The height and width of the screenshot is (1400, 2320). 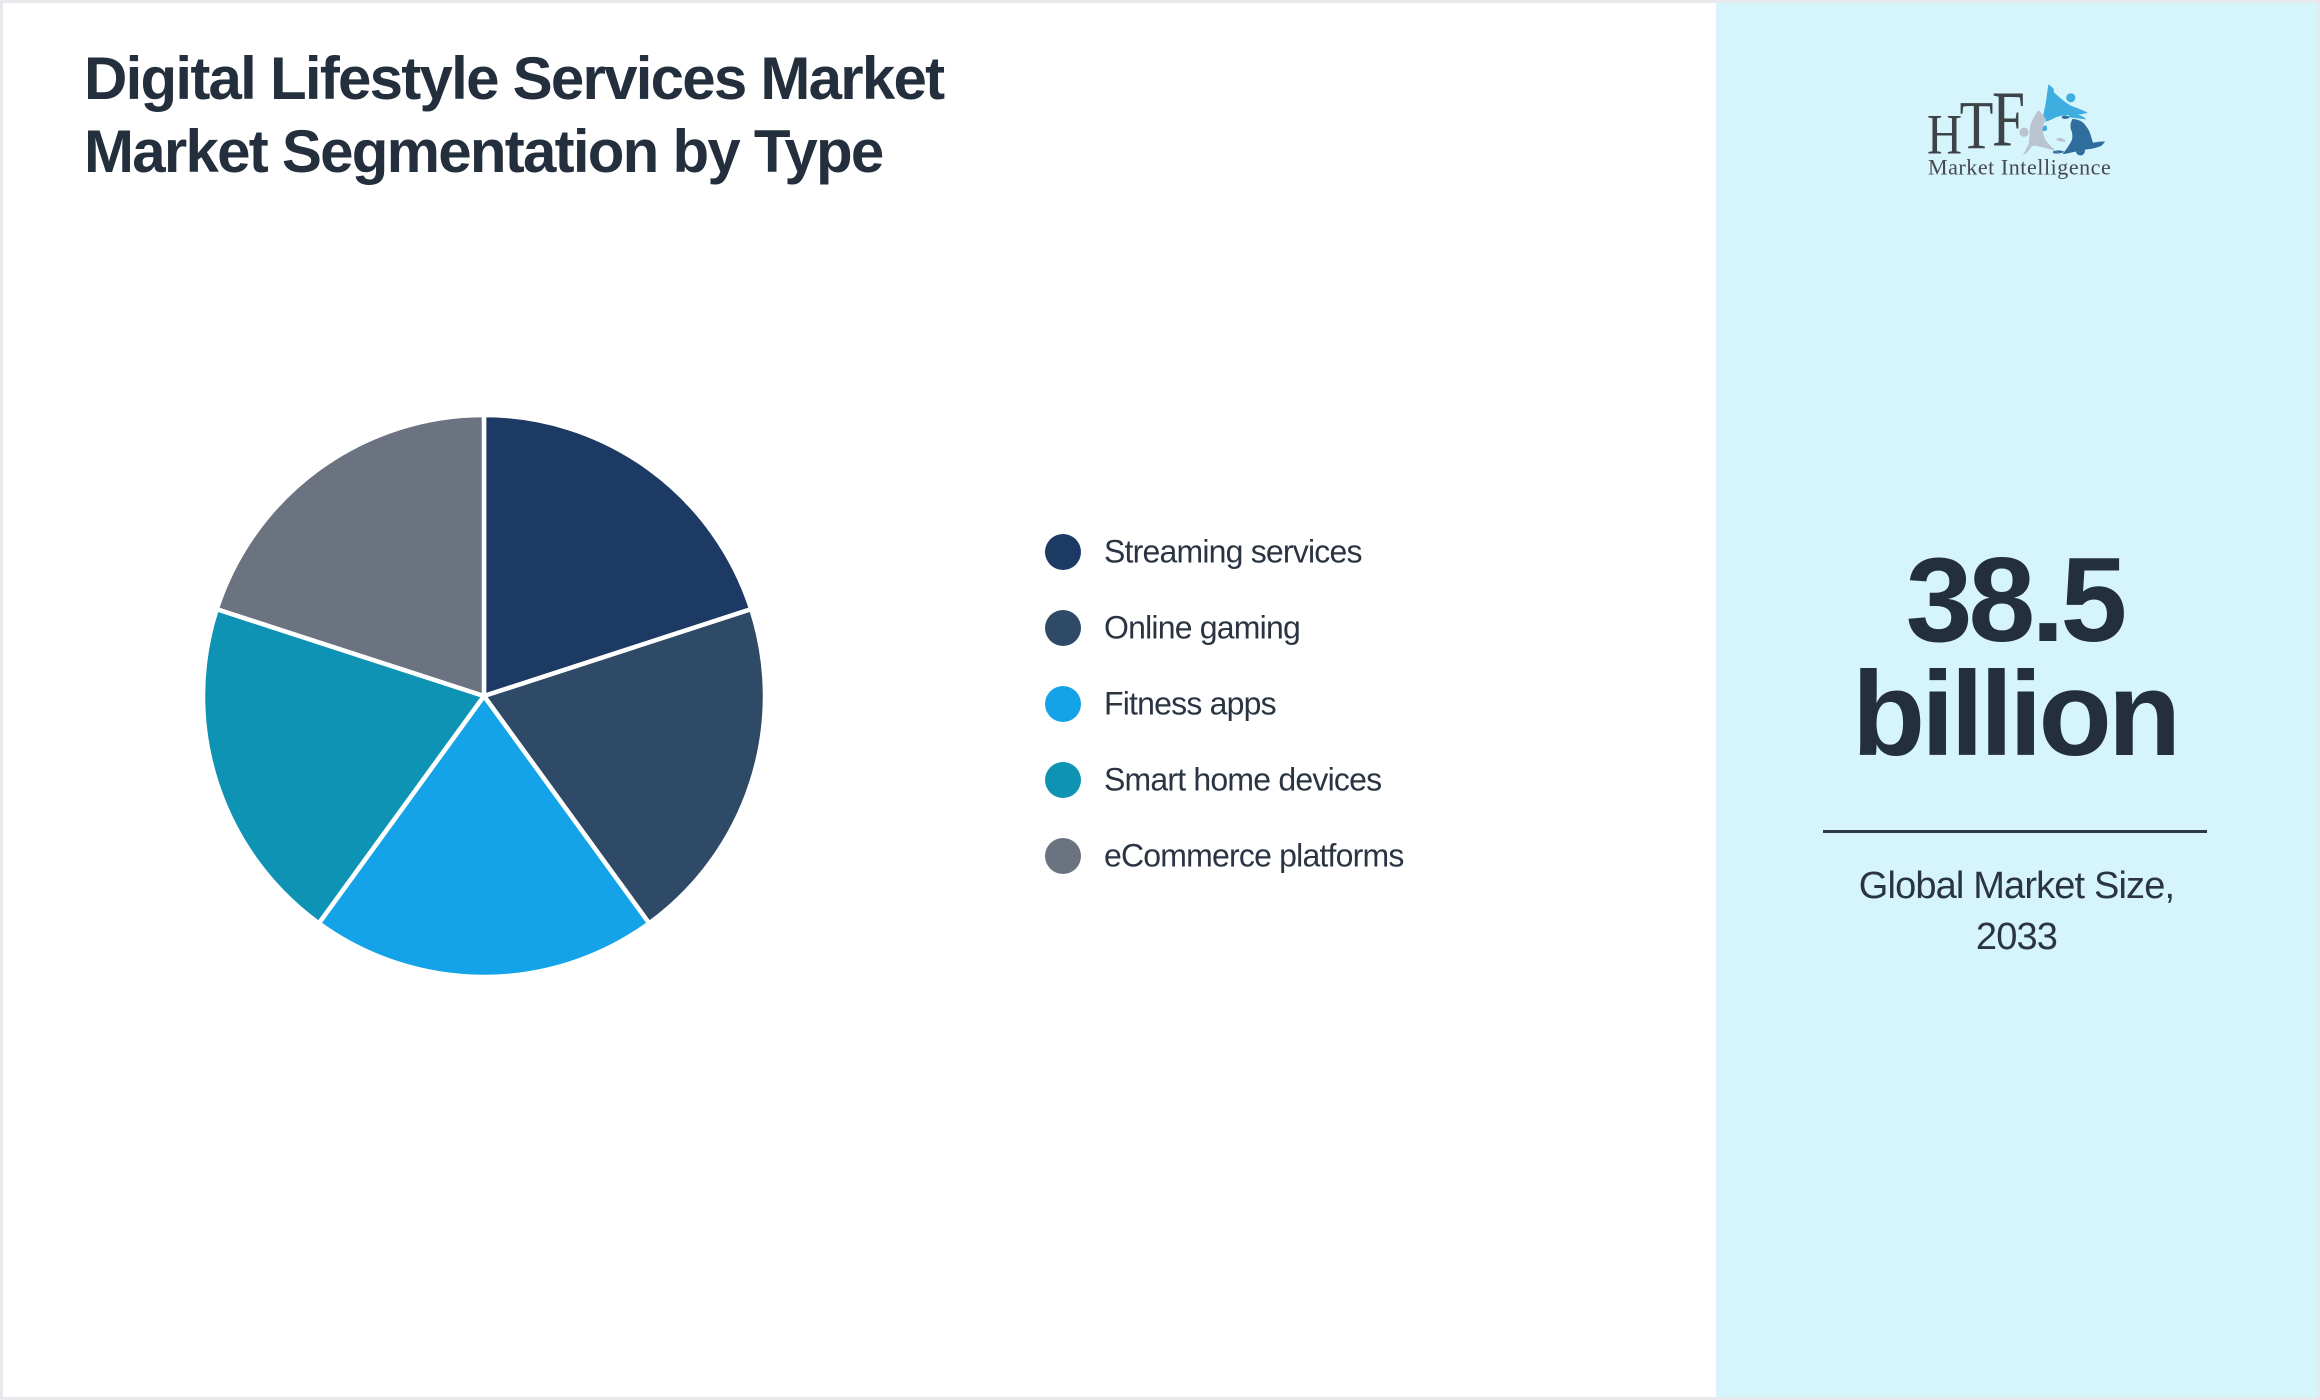 What do you see at coordinates (1977, 125) in the screenshot?
I see `svg-text: T` at bounding box center [1977, 125].